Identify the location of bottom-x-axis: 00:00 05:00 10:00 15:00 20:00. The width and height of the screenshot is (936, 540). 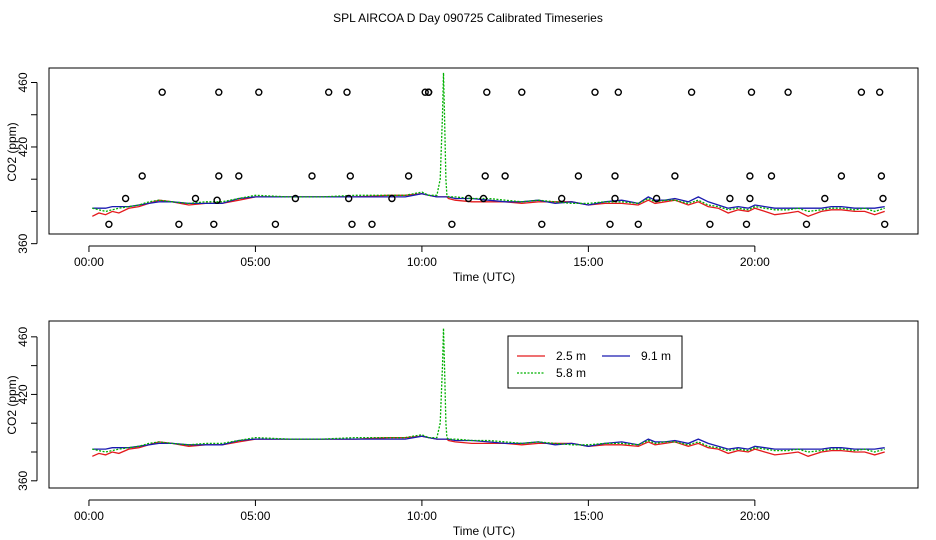
(422, 511).